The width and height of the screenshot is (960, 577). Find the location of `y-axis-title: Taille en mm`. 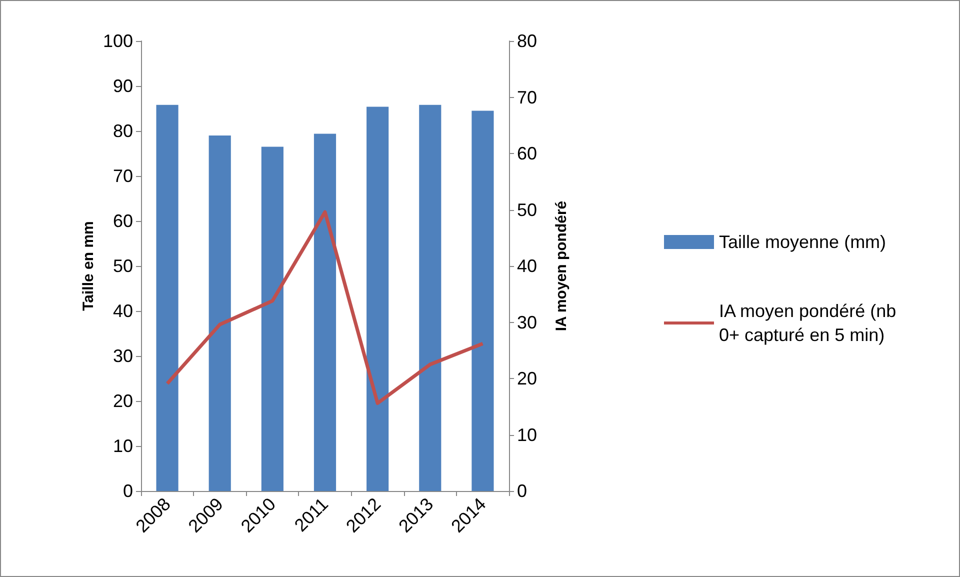

y-axis-title: Taille en mm is located at coordinates (88, 266).